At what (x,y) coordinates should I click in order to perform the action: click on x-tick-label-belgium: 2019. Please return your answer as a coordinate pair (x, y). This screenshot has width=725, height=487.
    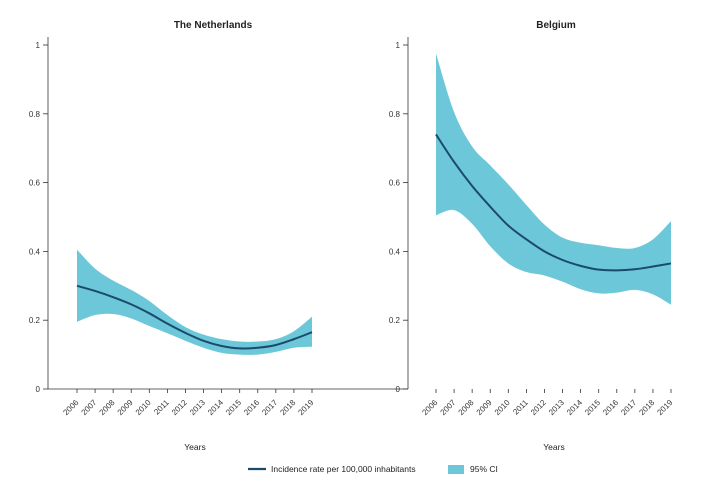
    Looking at the image, I should click on (664, 407).